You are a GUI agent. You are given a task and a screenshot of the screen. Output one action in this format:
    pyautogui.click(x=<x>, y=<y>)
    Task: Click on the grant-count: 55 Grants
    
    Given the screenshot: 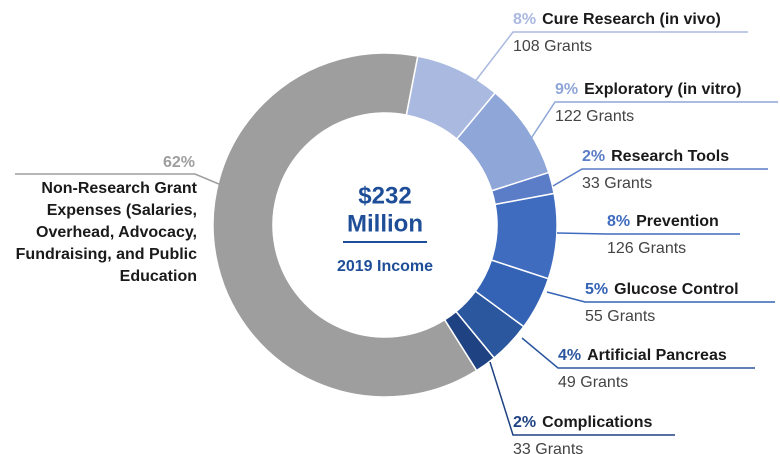 What is the action you would take?
    pyautogui.click(x=620, y=316)
    